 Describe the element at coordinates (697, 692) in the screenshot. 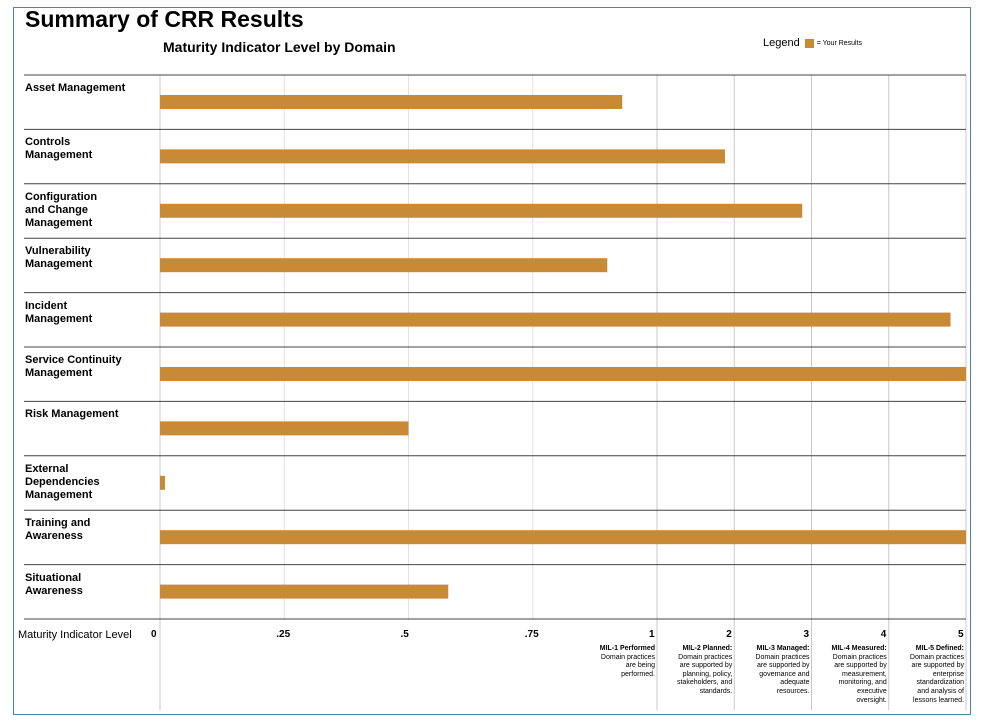

I see `mil-description-line: standards.` at that location.